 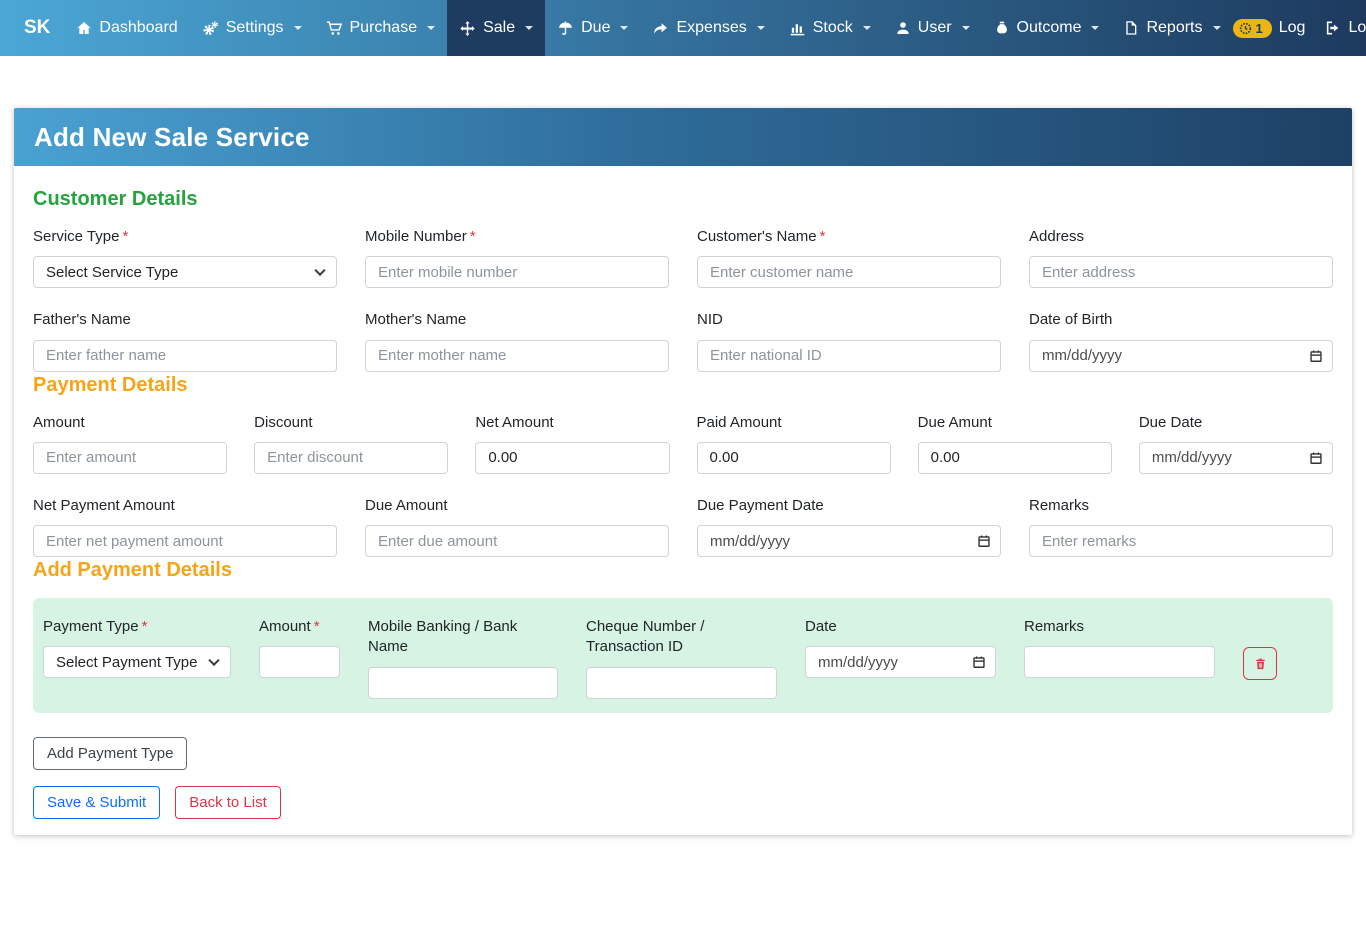 What do you see at coordinates (596, 27) in the screenshot?
I see `nav-label: Due` at bounding box center [596, 27].